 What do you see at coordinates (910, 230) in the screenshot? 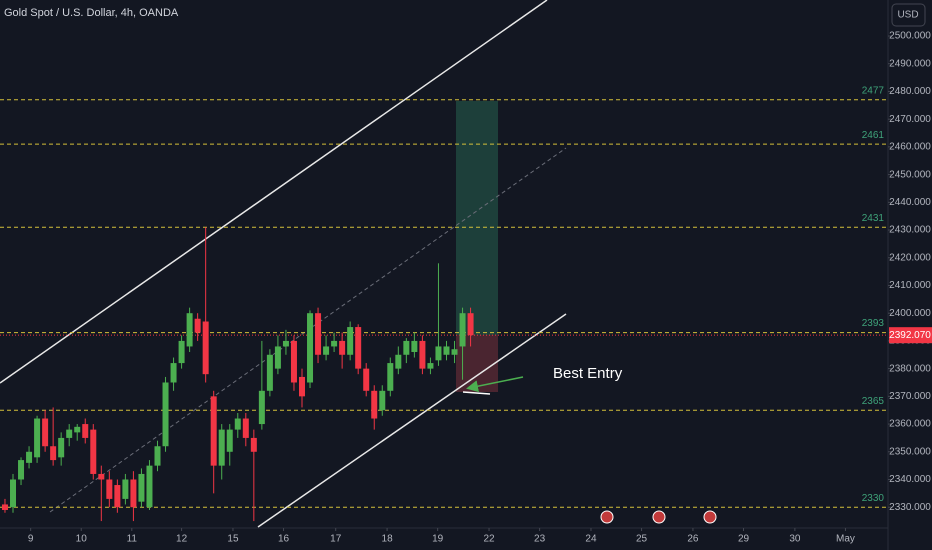
I see `y-tick-label: 2430.000` at bounding box center [910, 230].